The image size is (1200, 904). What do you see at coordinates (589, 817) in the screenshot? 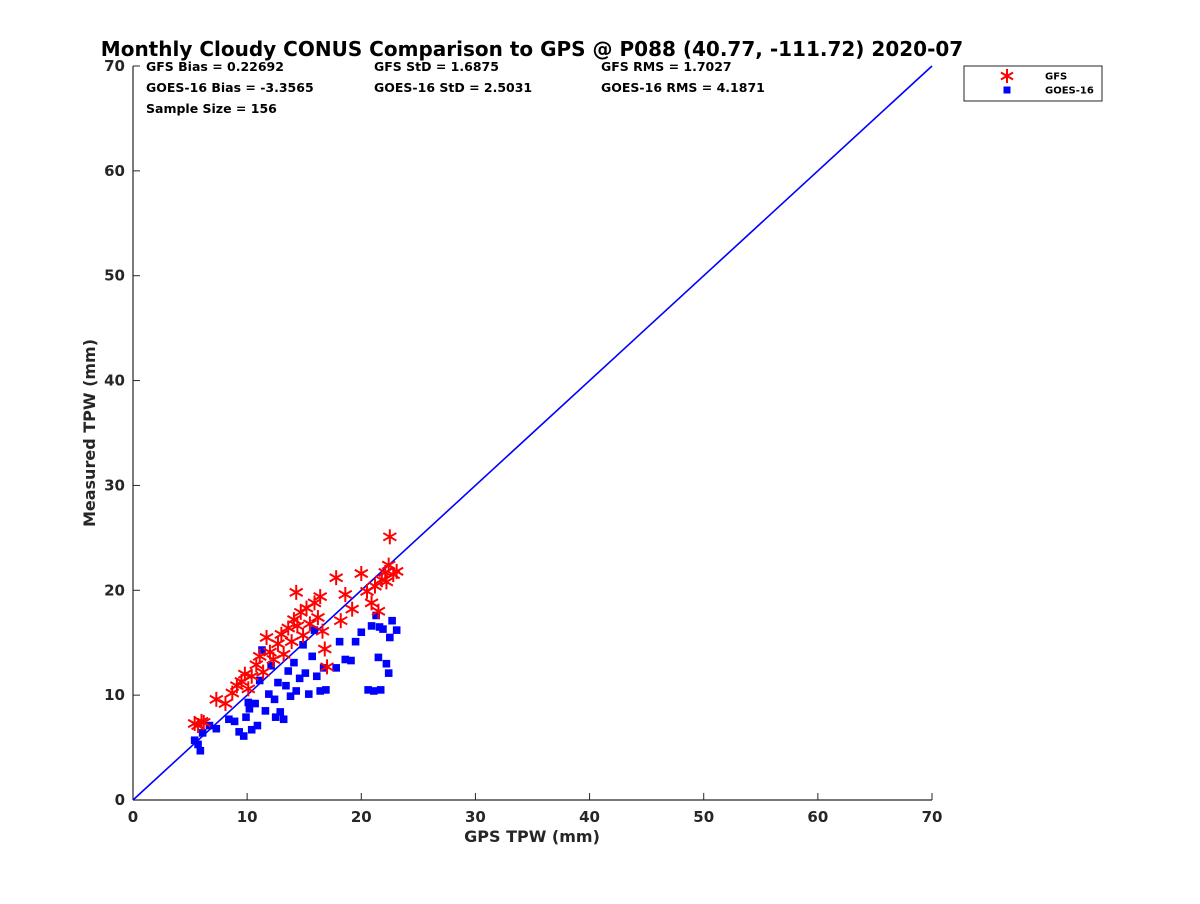
I see `x-tick-label: 40` at bounding box center [589, 817].